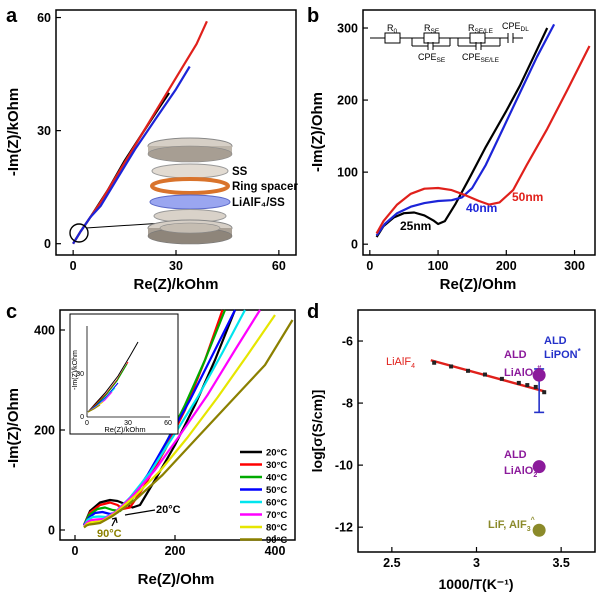 The height and width of the screenshot is (595, 600). What do you see at coordinates (574, 266) in the screenshot?
I see `panel-b-xtick-label: 300` at bounding box center [574, 266].